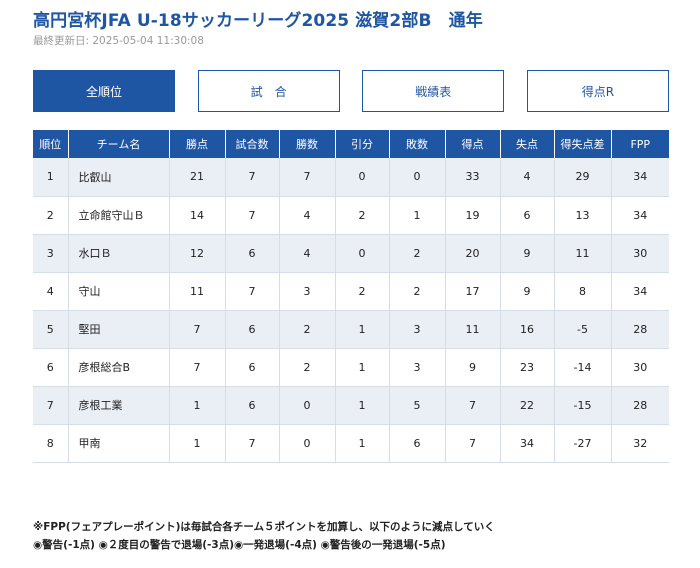  Describe the element at coordinates (417, 405) in the screenshot. I see `cell-losses: 5` at that location.